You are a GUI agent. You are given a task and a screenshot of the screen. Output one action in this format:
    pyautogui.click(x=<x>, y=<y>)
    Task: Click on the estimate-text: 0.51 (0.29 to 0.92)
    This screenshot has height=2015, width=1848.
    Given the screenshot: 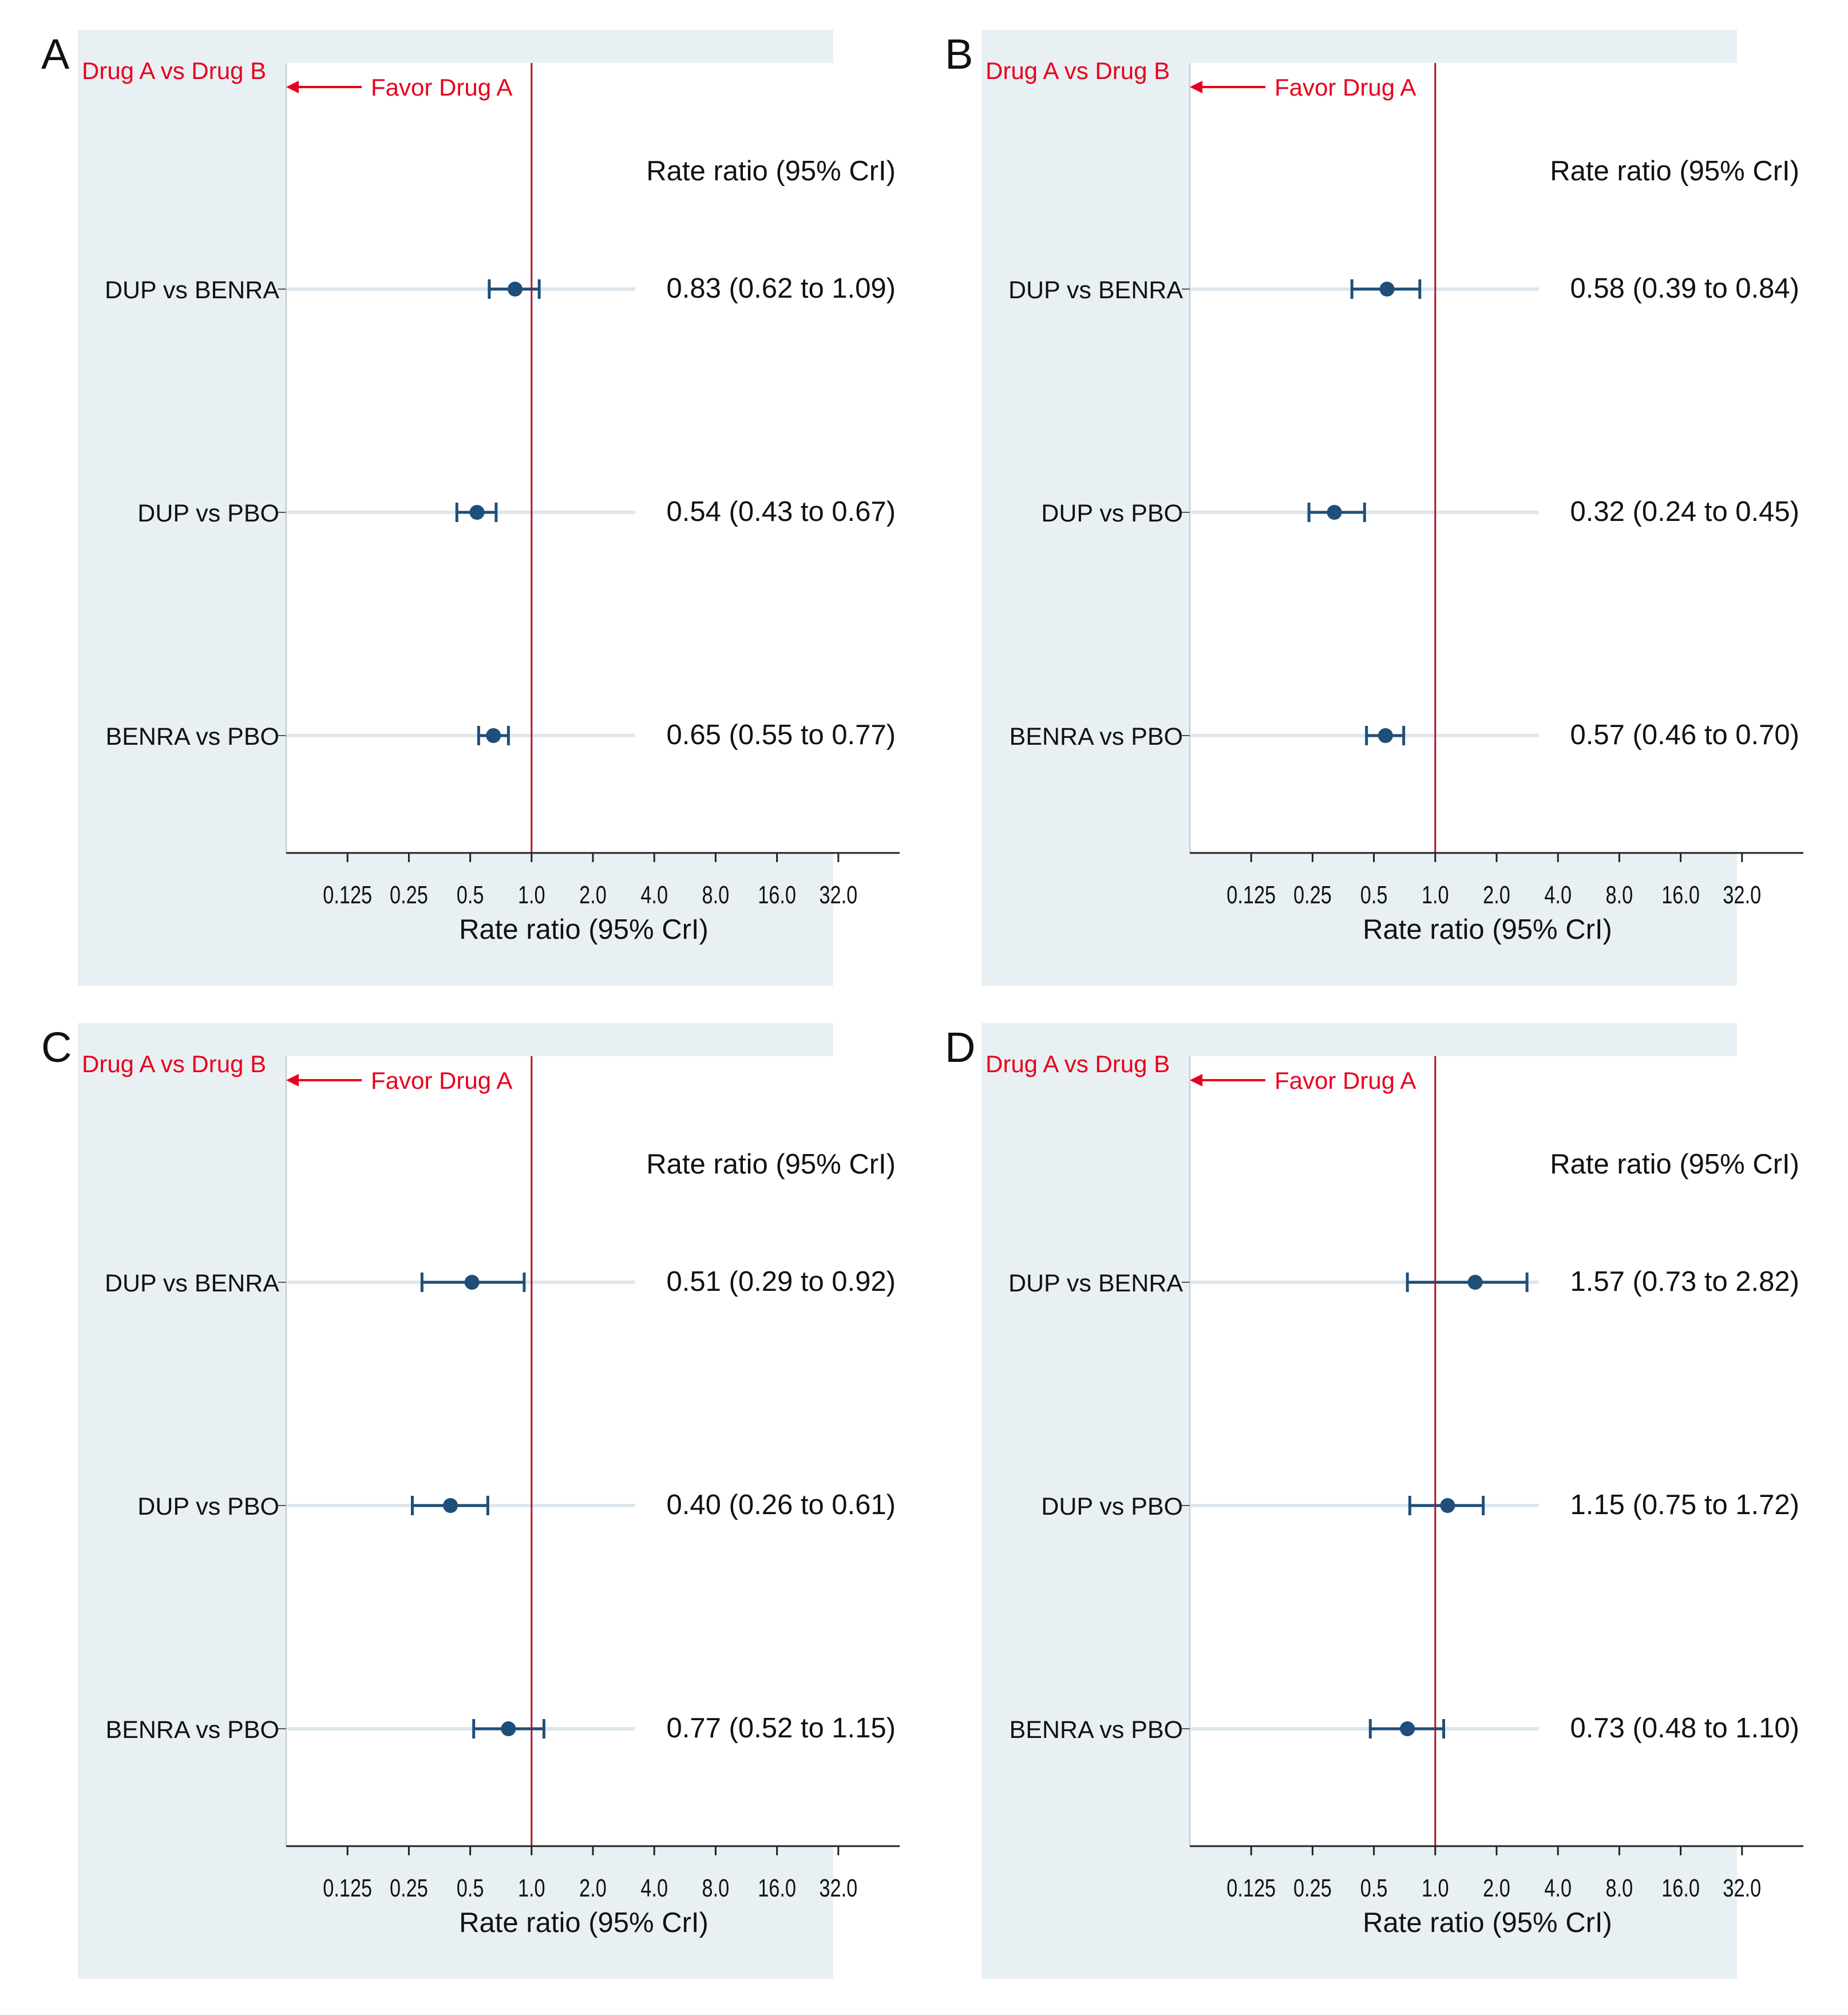 What is the action you would take?
    pyautogui.click(x=781, y=1281)
    